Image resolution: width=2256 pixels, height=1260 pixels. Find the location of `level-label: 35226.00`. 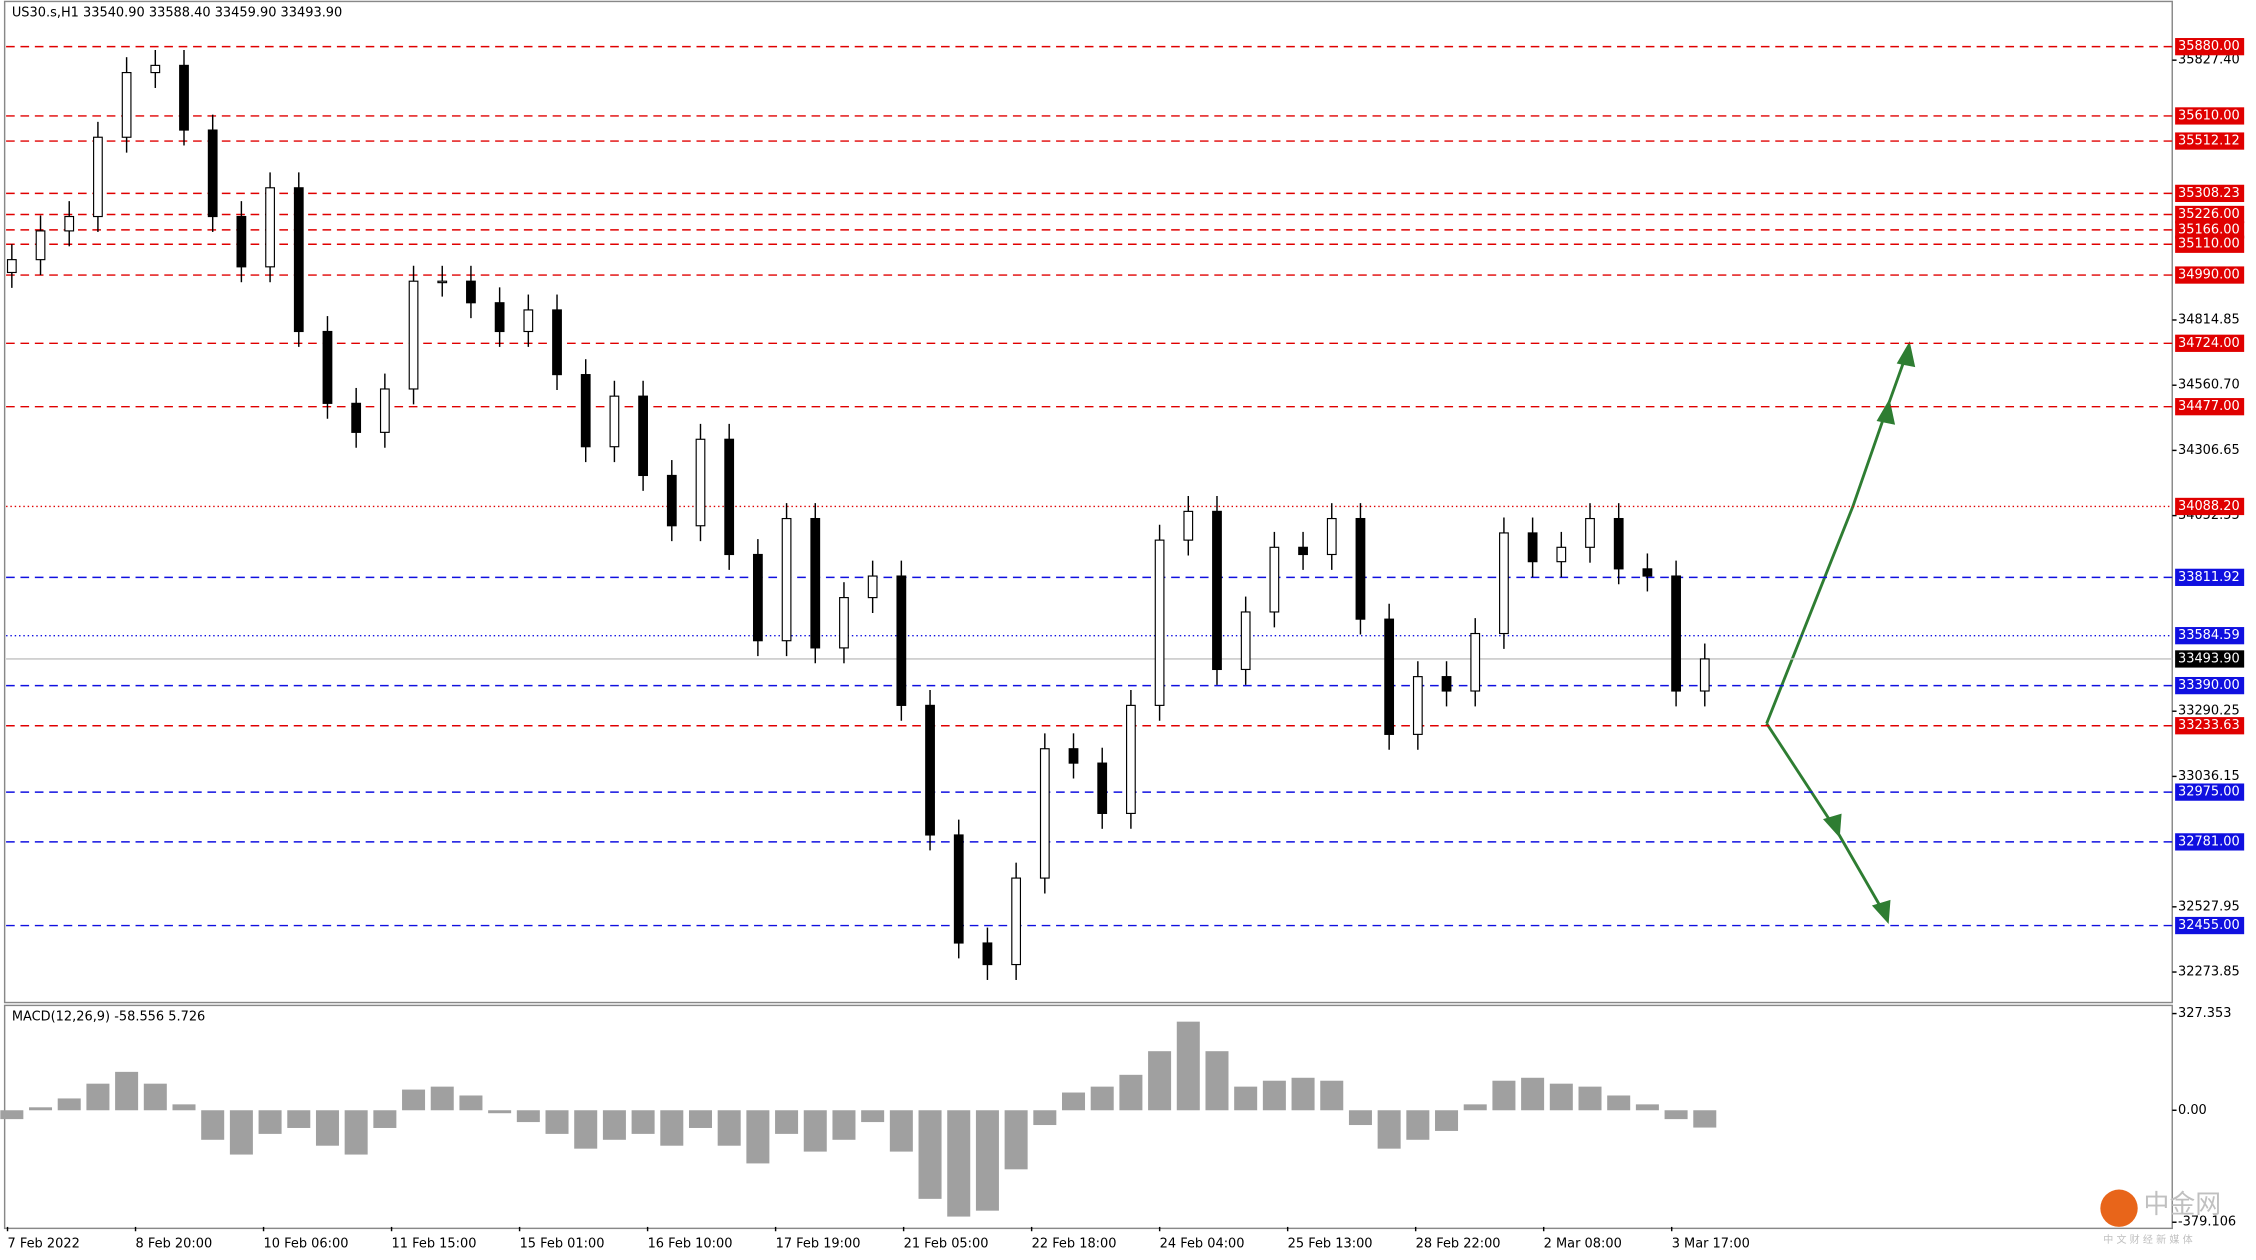

level-label: 35226.00 is located at coordinates (2209, 214).